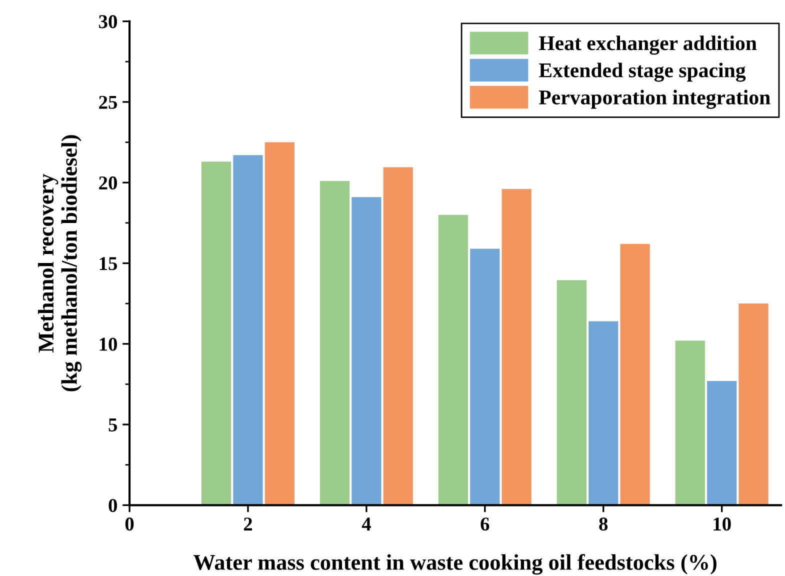  What do you see at coordinates (248, 524) in the screenshot?
I see `x-tick-label: 2` at bounding box center [248, 524].